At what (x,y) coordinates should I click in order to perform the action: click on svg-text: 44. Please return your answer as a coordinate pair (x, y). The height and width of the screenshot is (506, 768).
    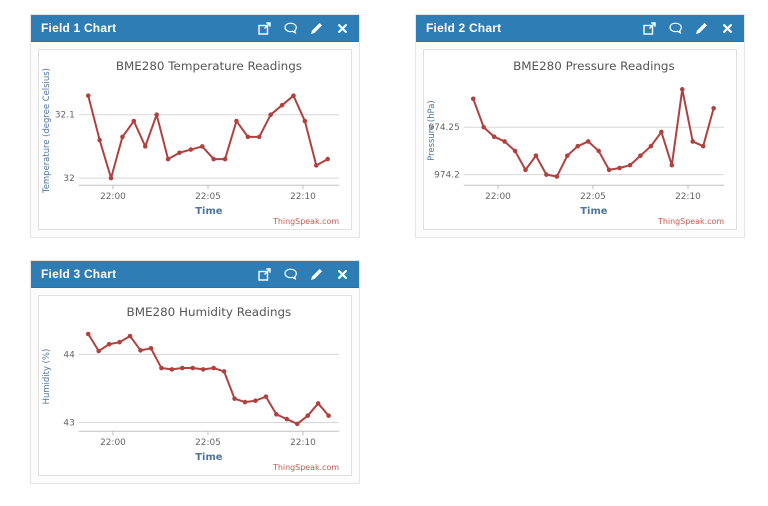
    Looking at the image, I should click on (69, 355).